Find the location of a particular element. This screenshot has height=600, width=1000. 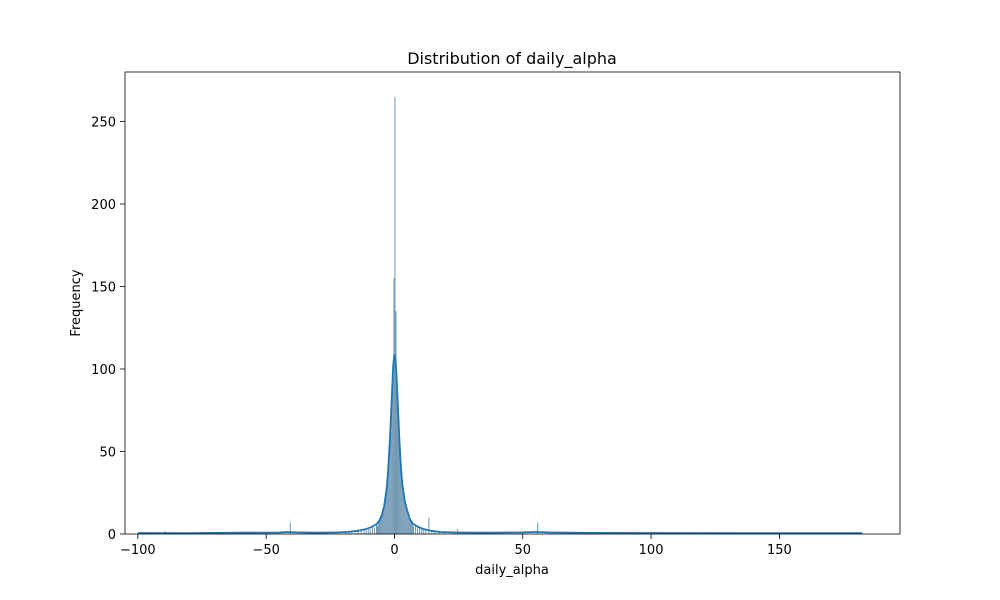

y-tick-label: 0 is located at coordinates (112, 535).